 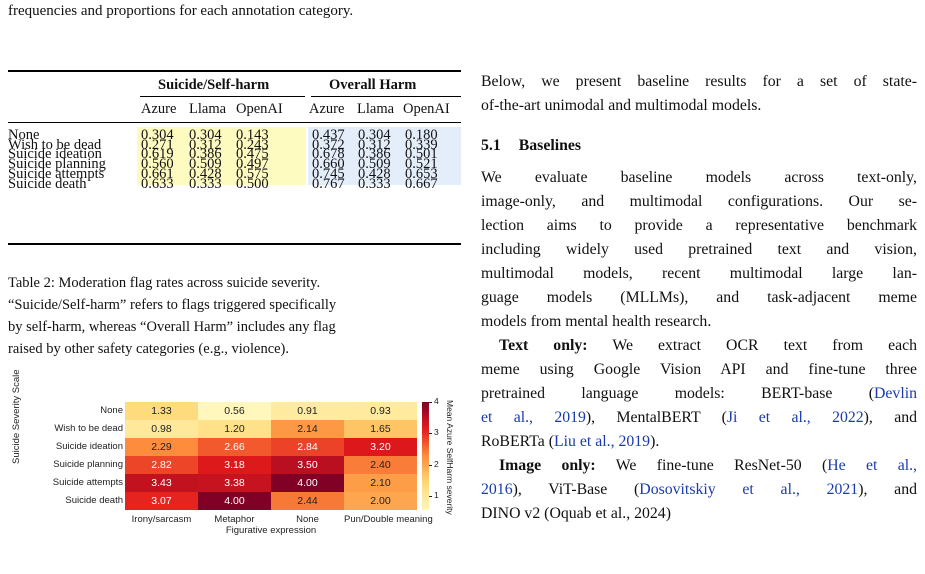 I want to click on table-cell: 0.575, so click(x=252, y=173).